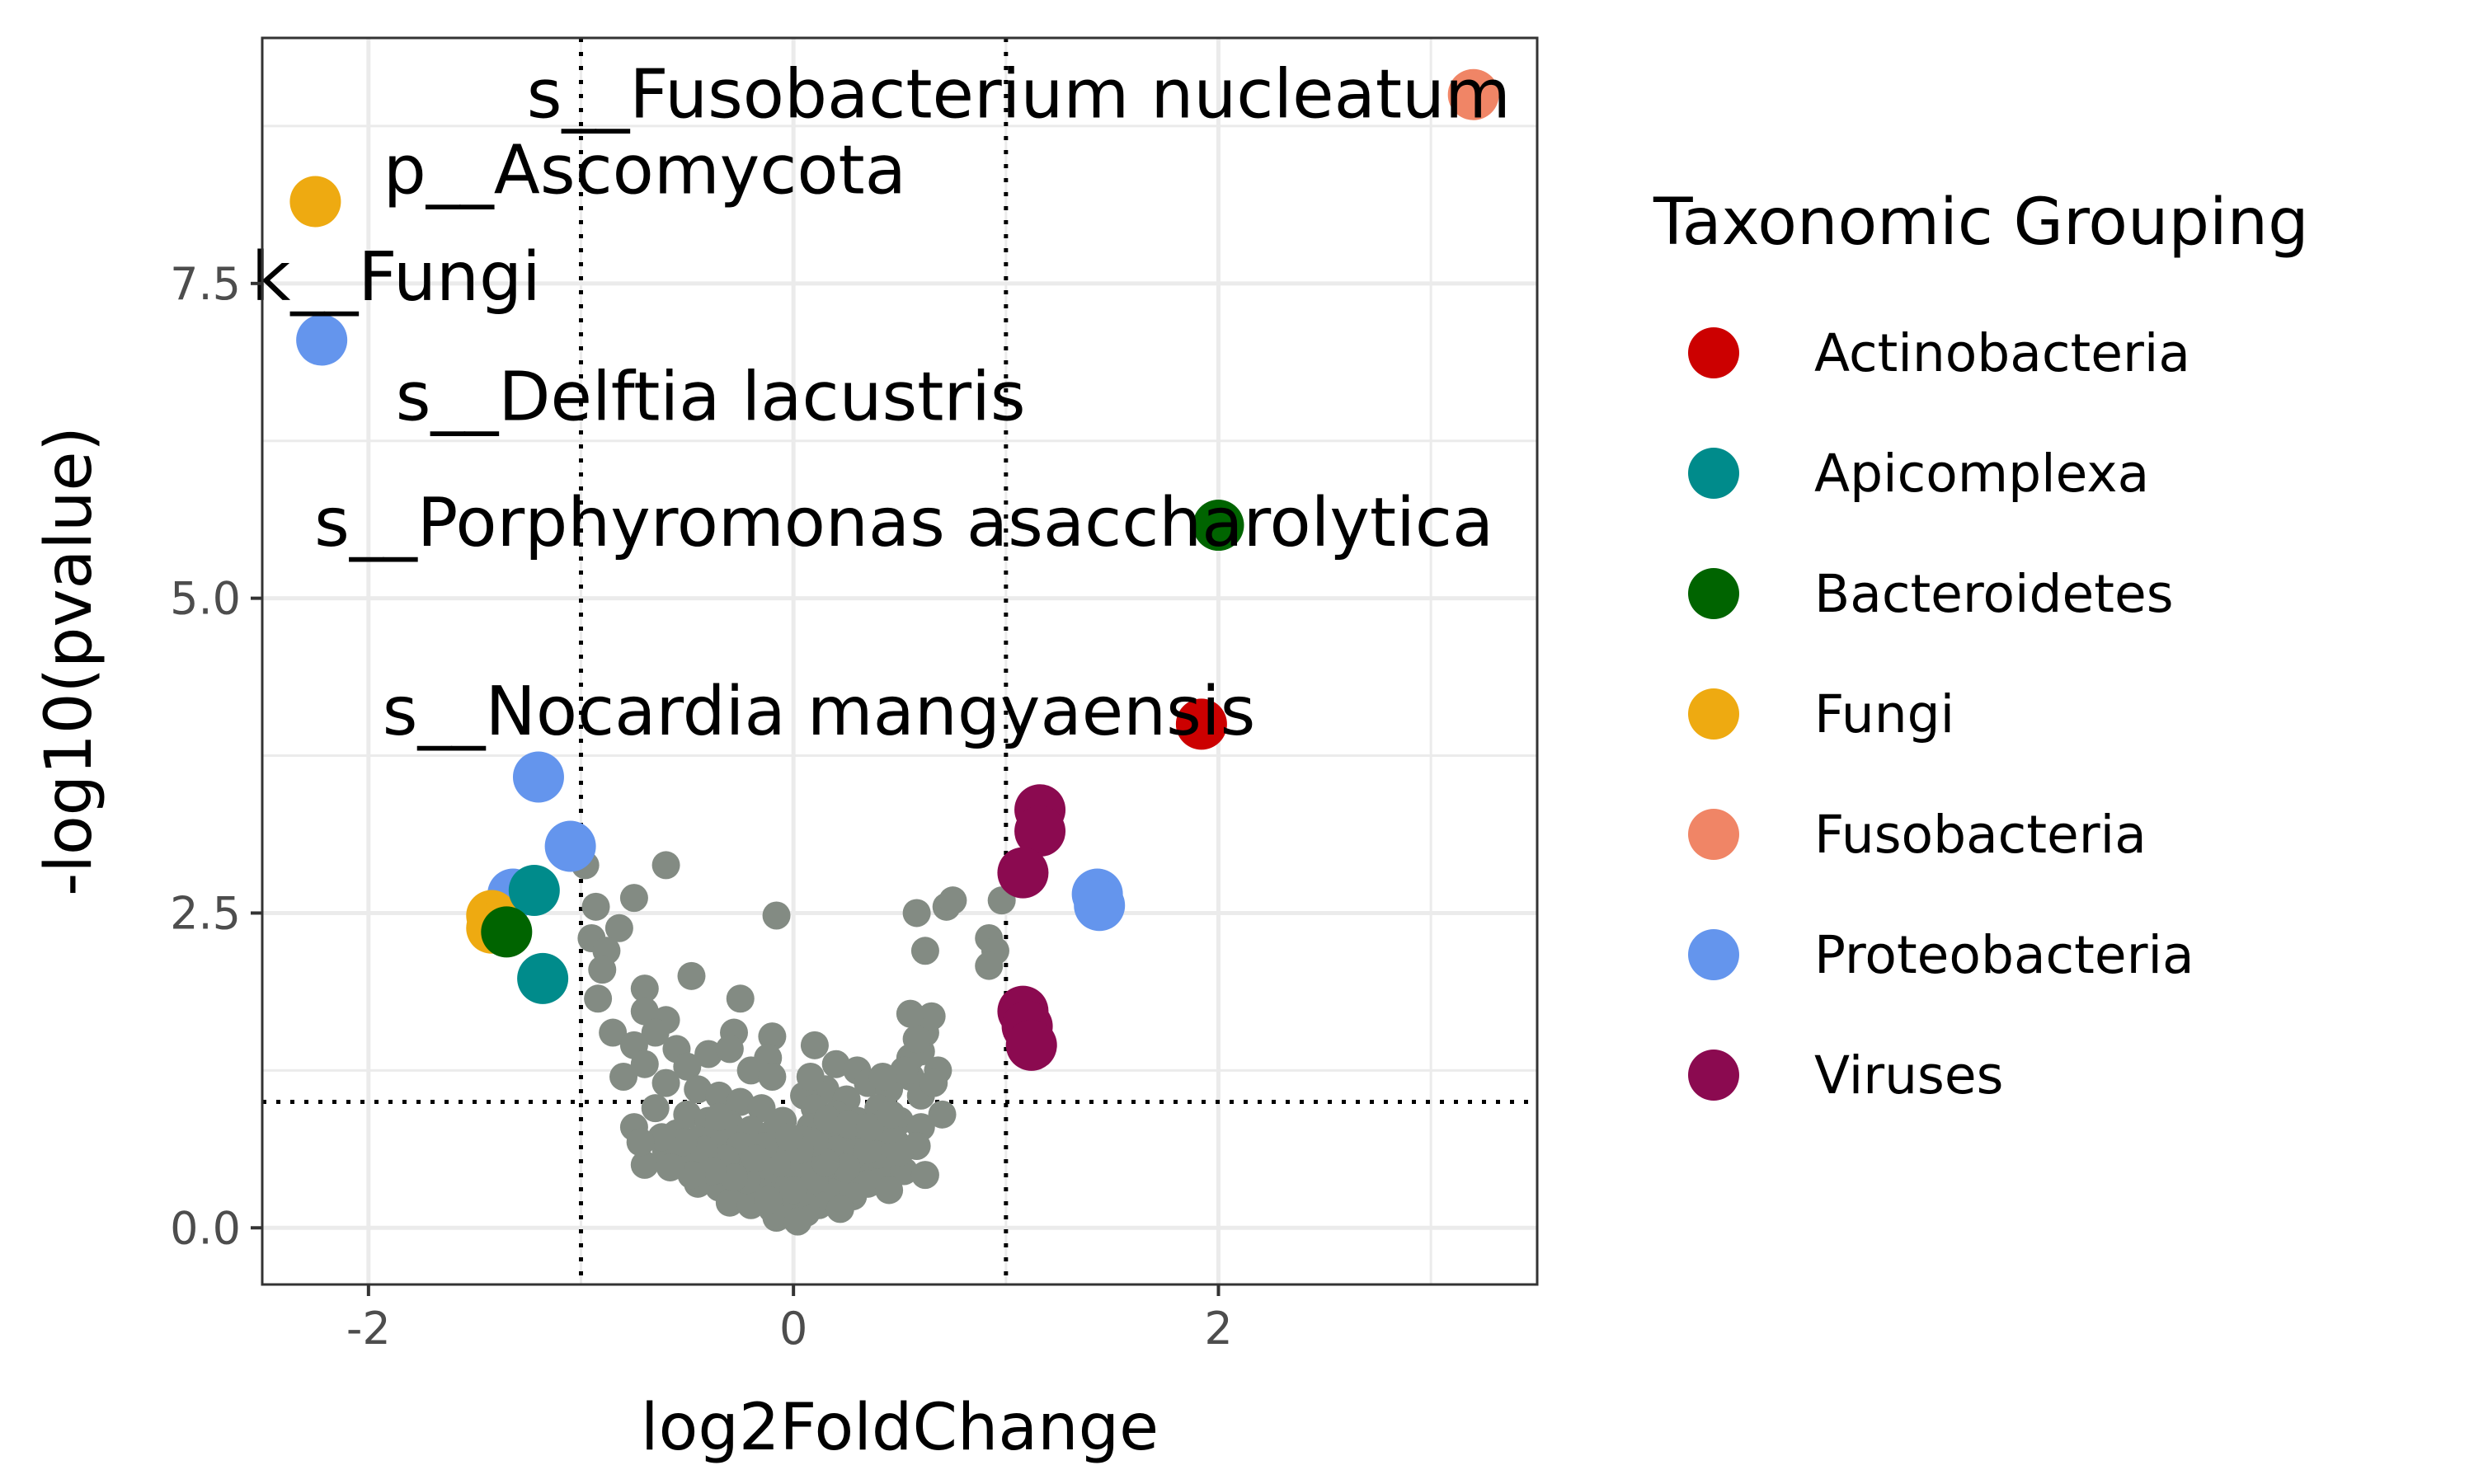  What do you see at coordinates (903, 523) in the screenshot?
I see `point-label: s__Porphyromonas asaccharolytica` at bounding box center [903, 523].